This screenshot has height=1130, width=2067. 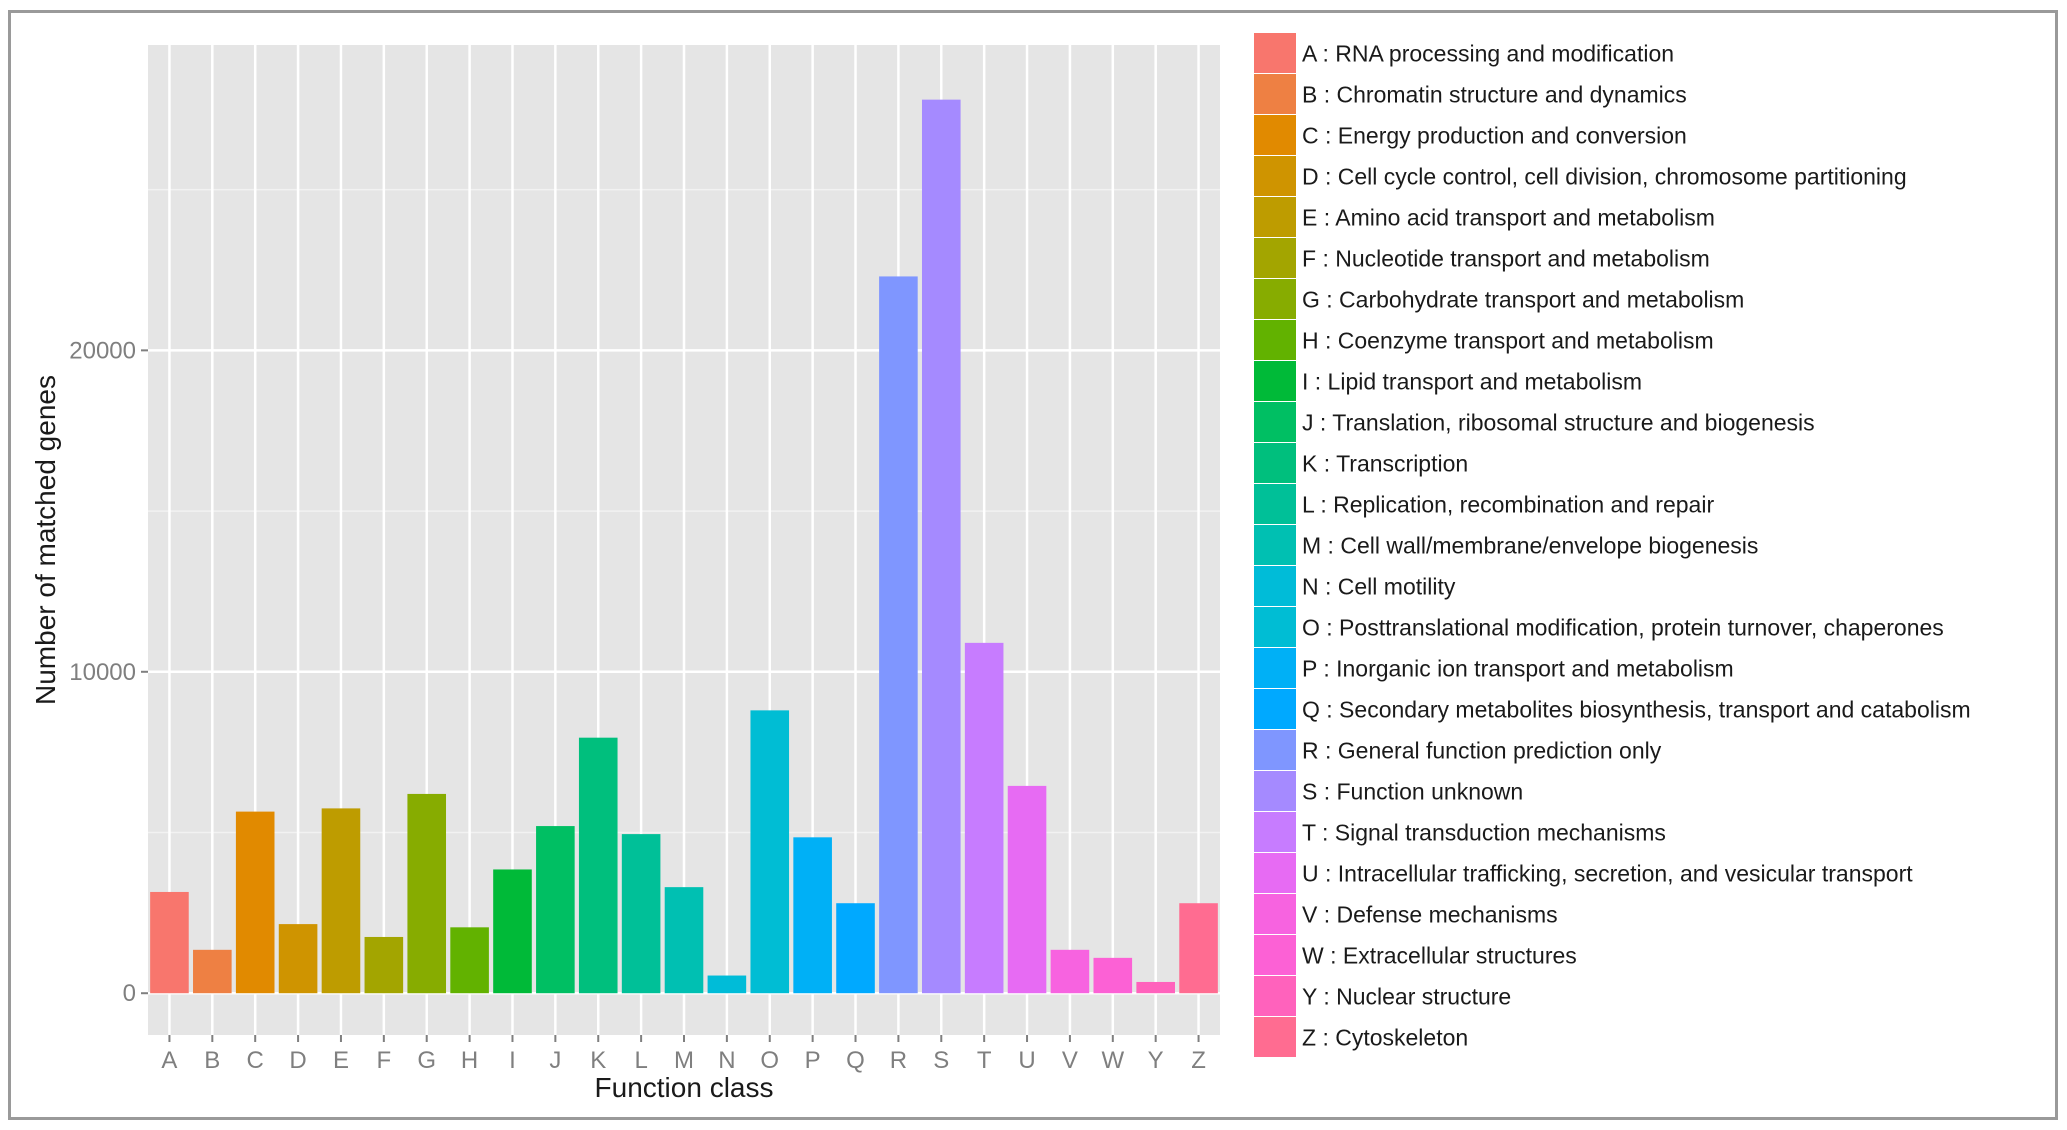 I want to click on bar-J, so click(x=555, y=910).